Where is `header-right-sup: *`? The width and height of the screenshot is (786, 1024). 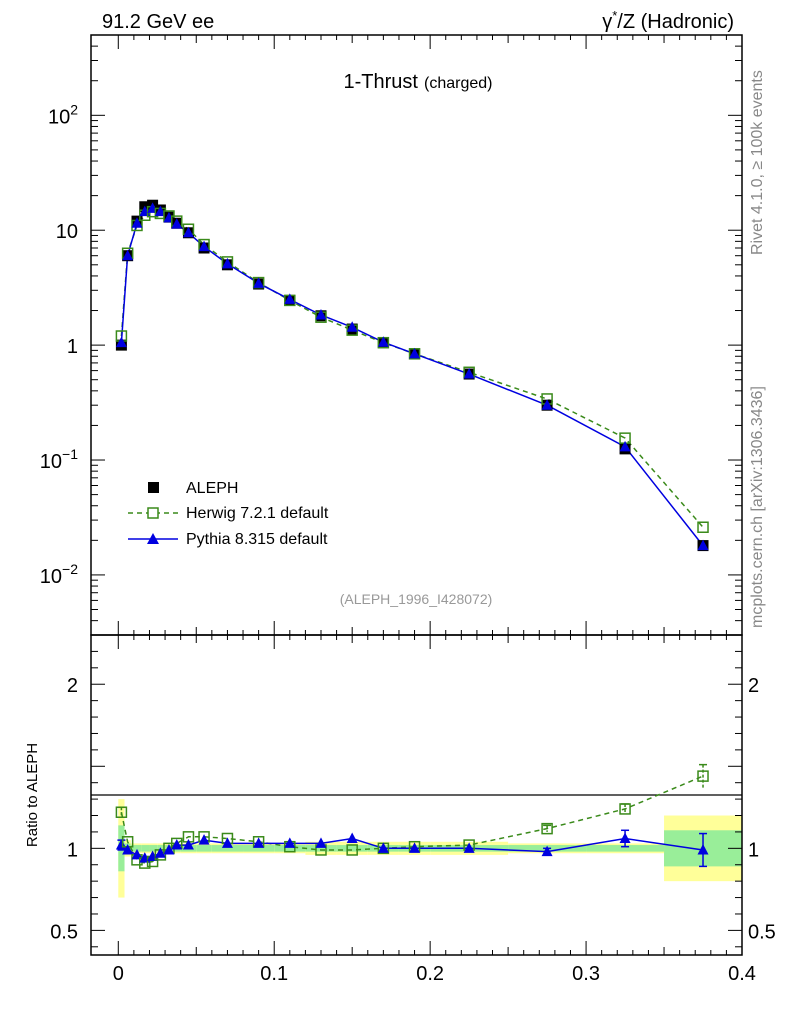 header-right-sup: * is located at coordinates (614, 15).